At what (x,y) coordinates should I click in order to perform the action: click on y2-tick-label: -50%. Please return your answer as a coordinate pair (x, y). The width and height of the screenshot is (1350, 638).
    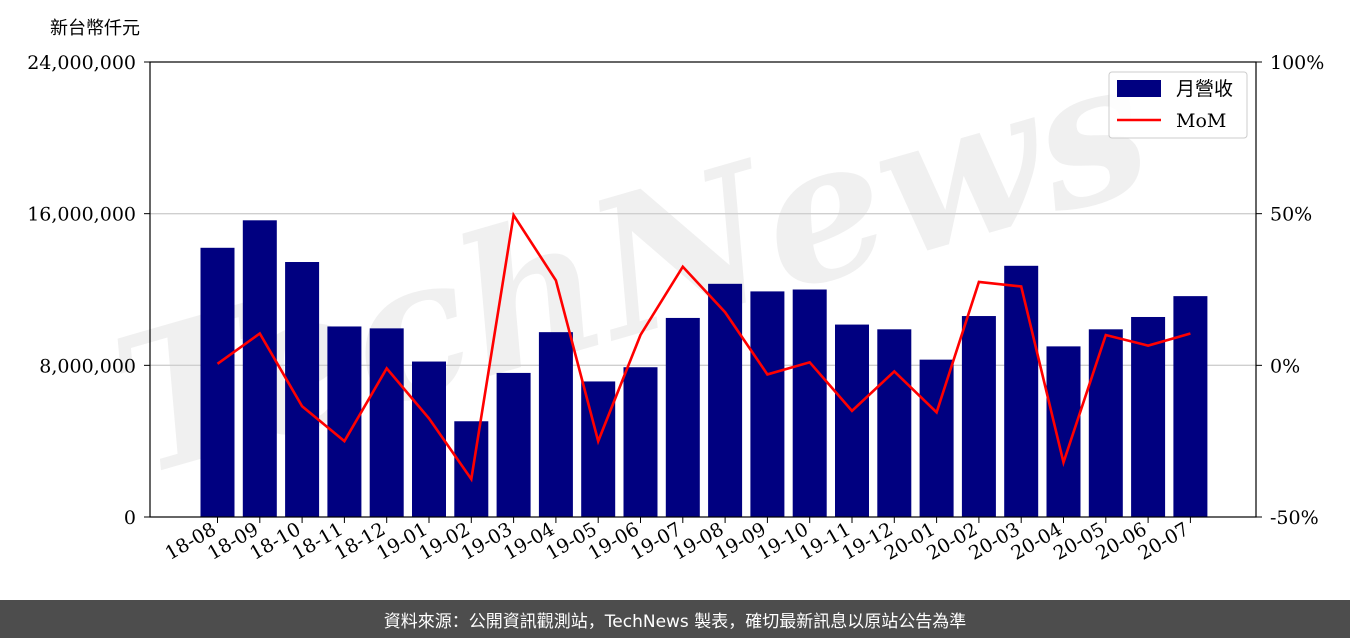
    Looking at the image, I should click on (1294, 518).